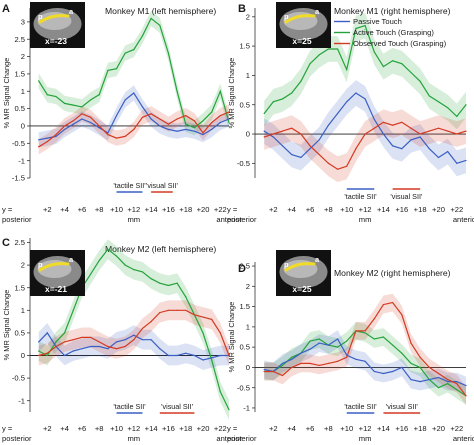 The width and height of the screenshot is (474, 445). What do you see at coordinates (310, 428) in the screenshot?
I see `slice-tick-label: +6` at bounding box center [310, 428].